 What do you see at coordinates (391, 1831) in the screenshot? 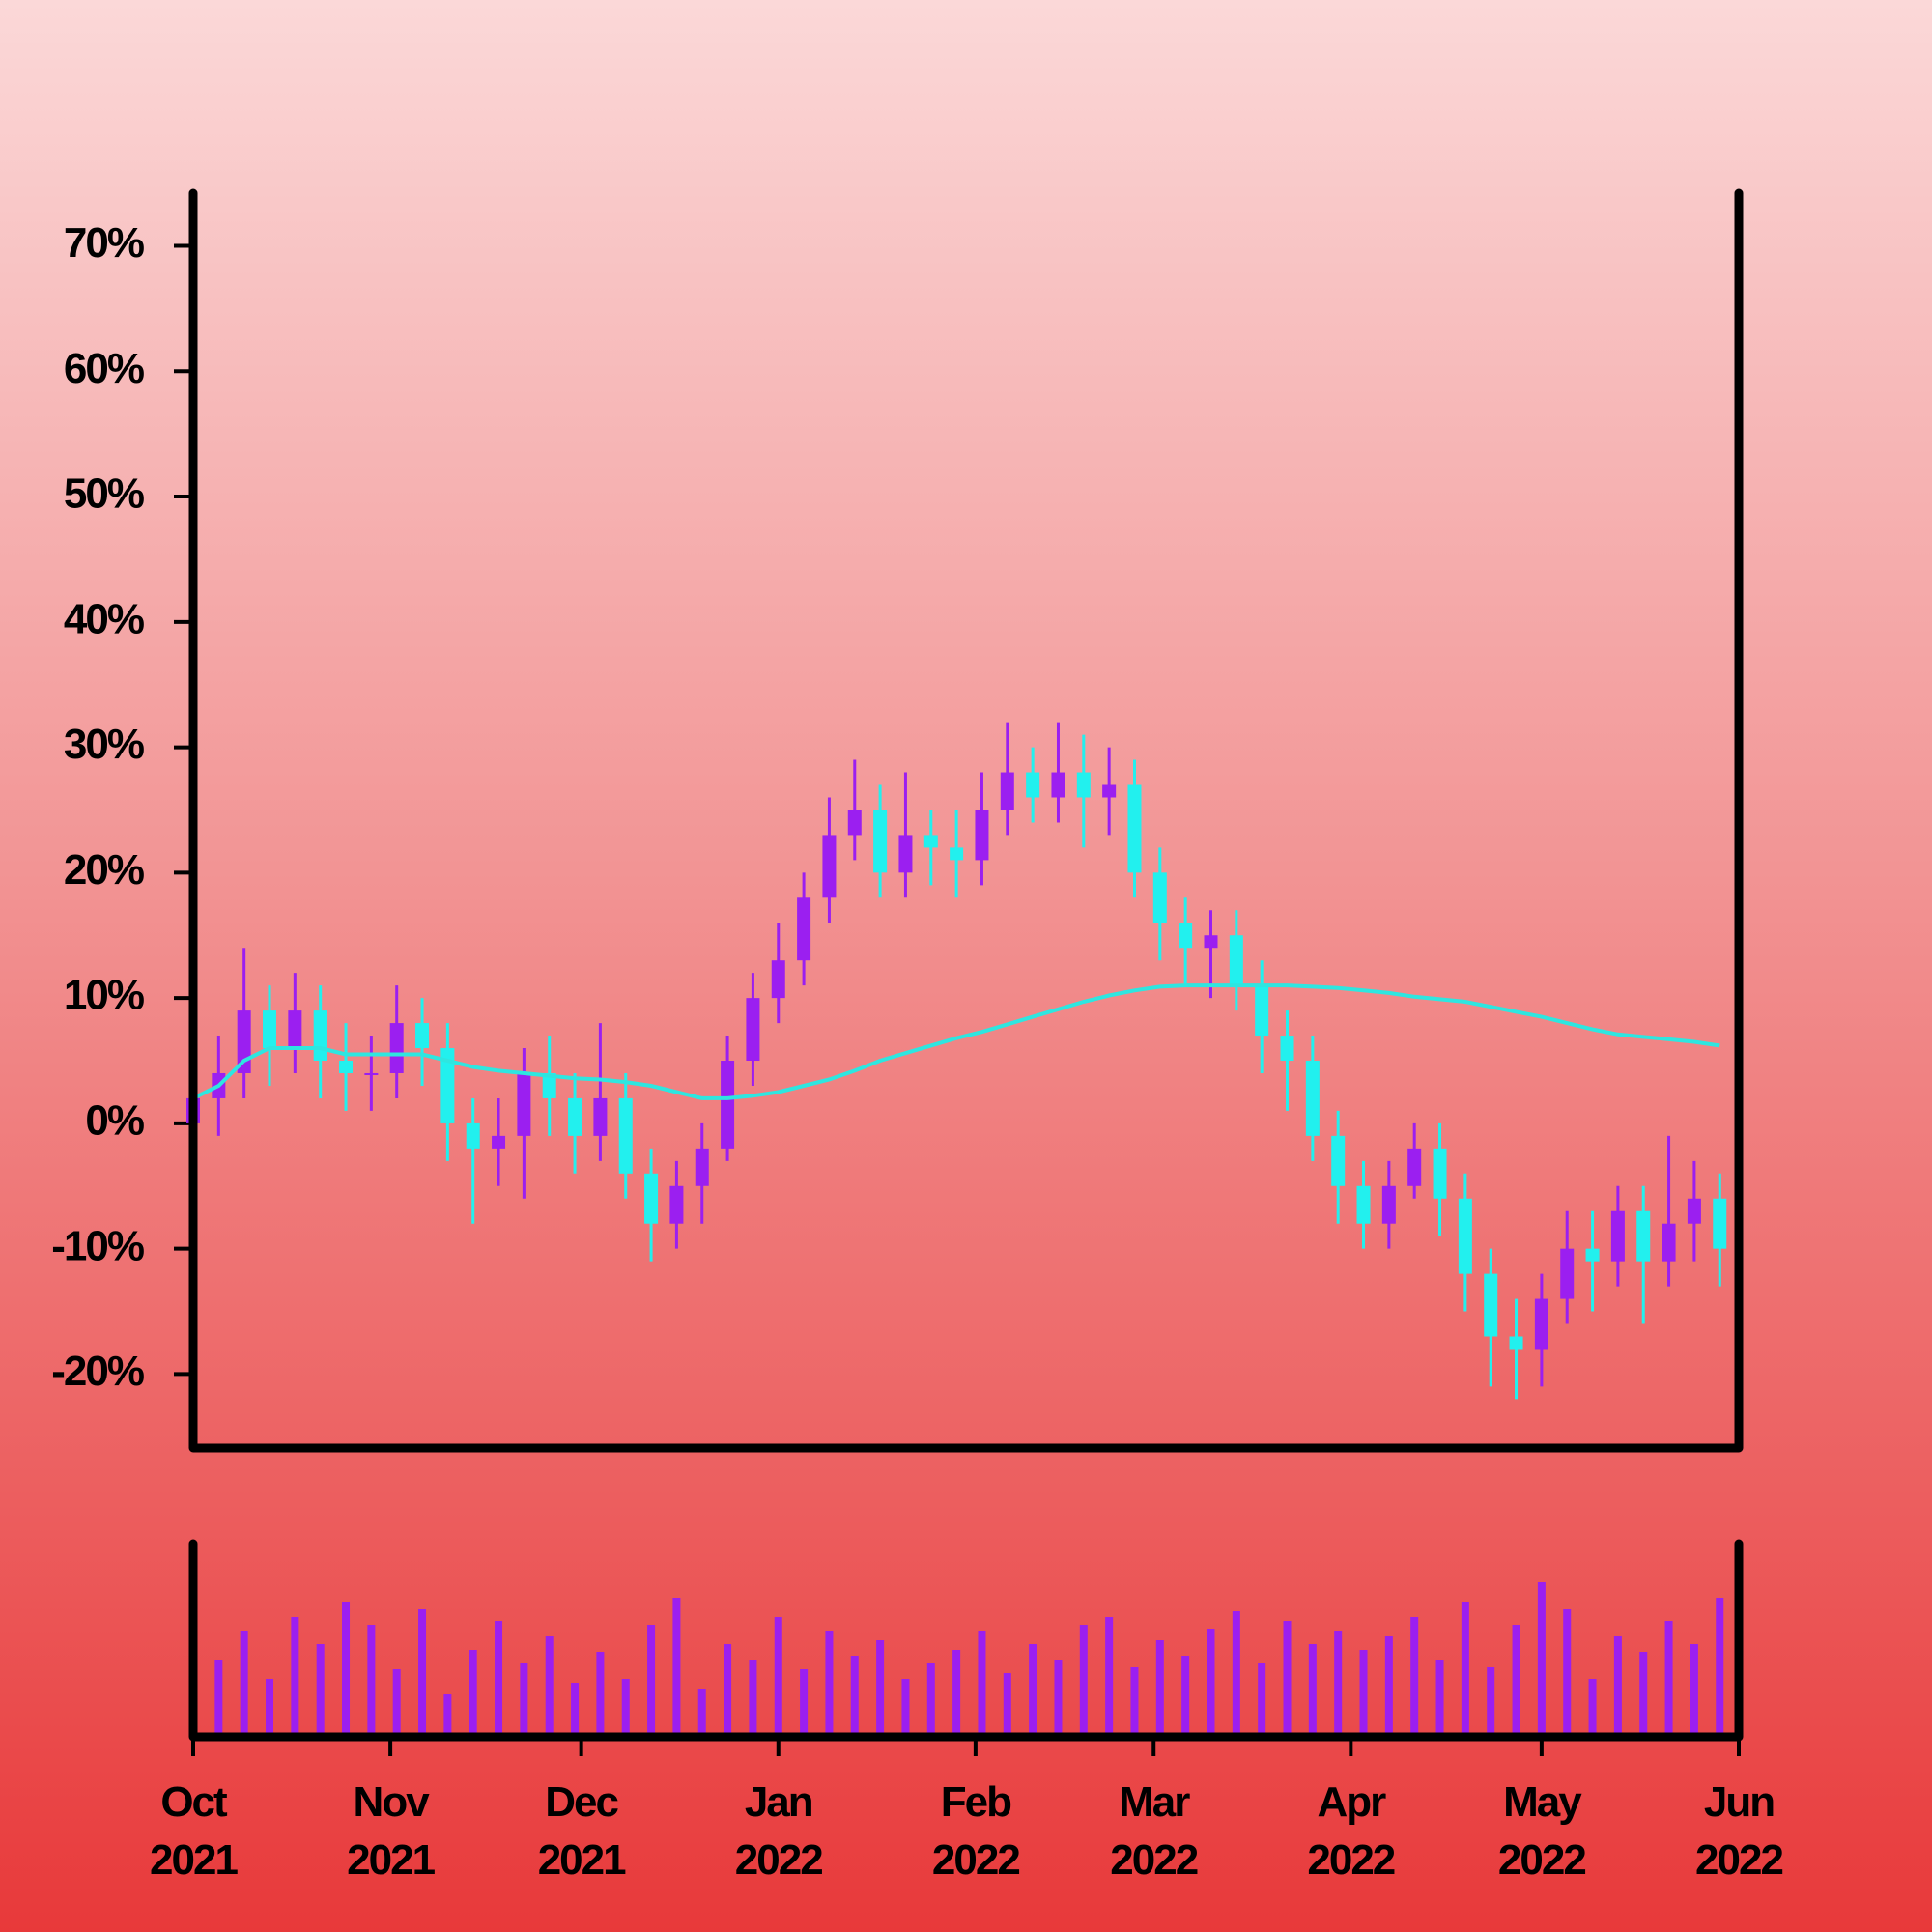
I see `x-tick-label: Nov 2021` at bounding box center [391, 1831].